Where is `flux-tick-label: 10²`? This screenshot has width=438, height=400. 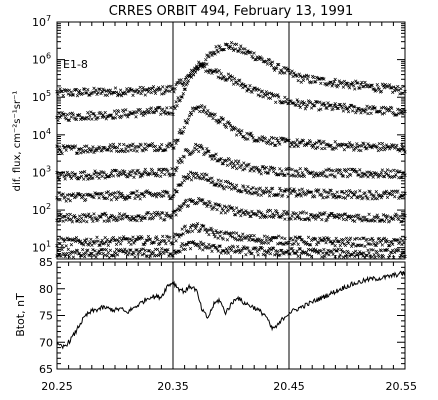
flux-tick-label: 10² is located at coordinates (41, 209).